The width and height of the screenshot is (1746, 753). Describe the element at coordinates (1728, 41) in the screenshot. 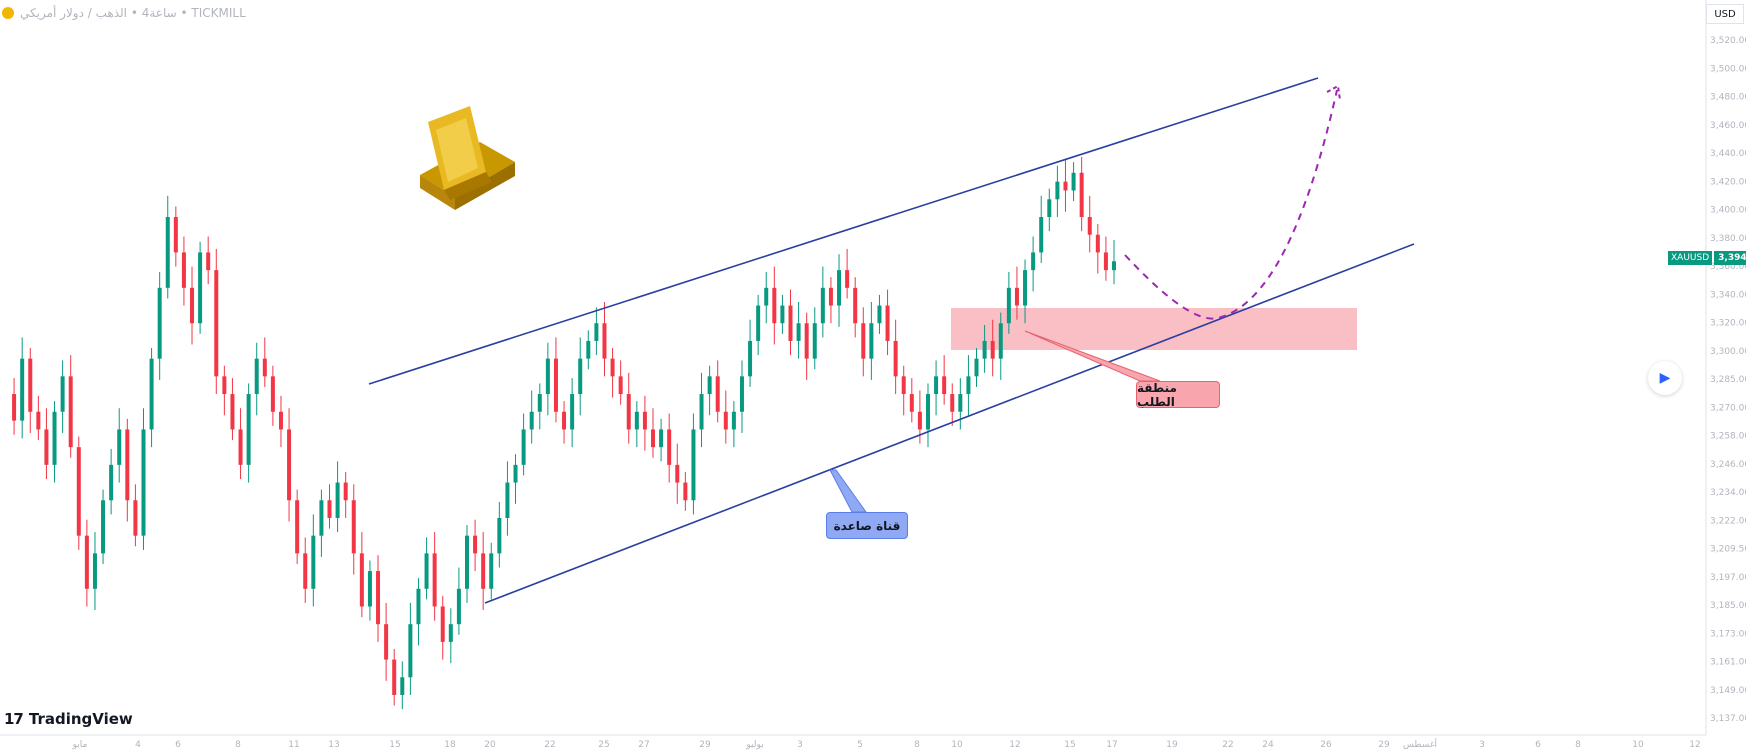

I see `price-tick-label: 3,520.00` at that location.